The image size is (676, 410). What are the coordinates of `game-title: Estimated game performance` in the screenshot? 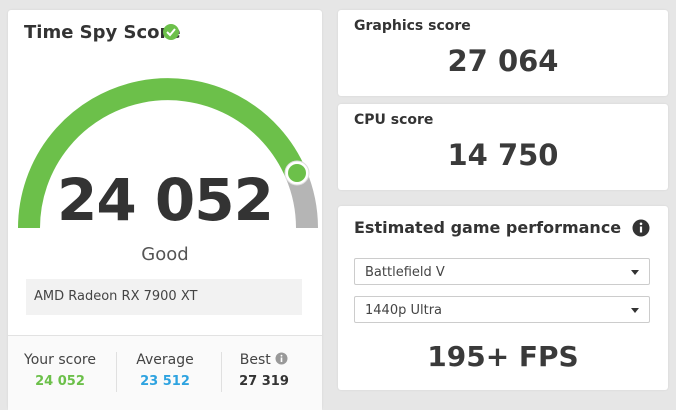 It's located at (488, 227).